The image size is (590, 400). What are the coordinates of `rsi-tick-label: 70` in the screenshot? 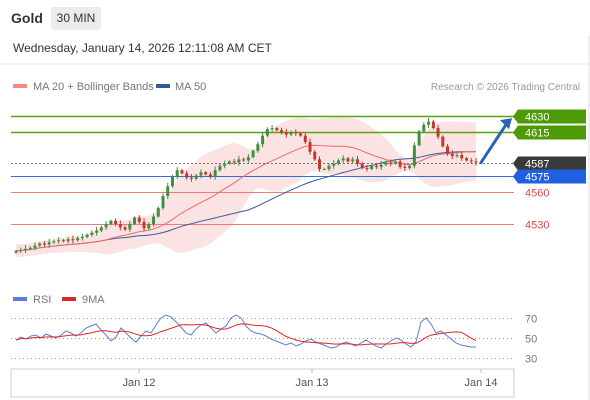 It's located at (531, 320).